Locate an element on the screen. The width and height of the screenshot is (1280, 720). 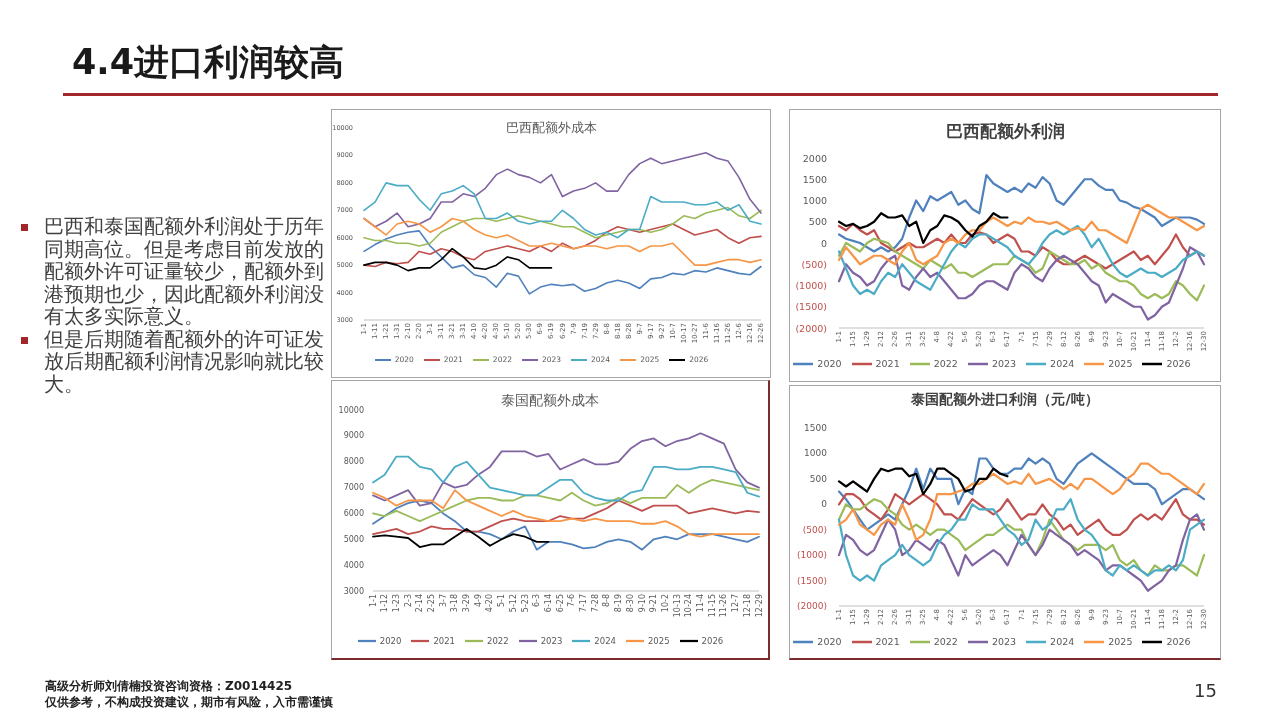
x-tick-label: 6-3 is located at coordinates (537, 601).